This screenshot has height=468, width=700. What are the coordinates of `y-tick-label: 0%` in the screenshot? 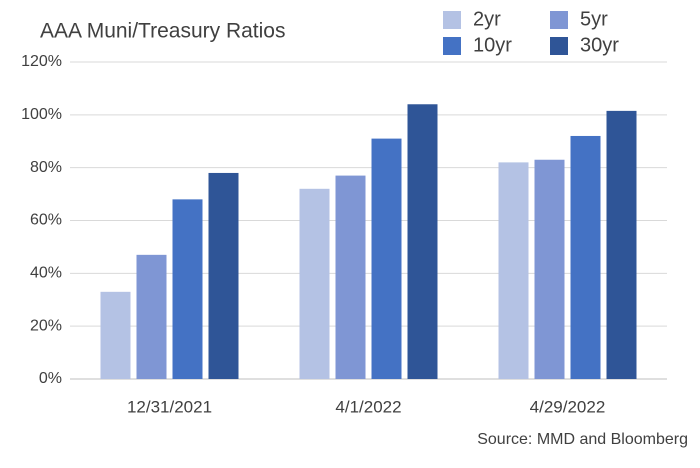 It's located at (50, 378).